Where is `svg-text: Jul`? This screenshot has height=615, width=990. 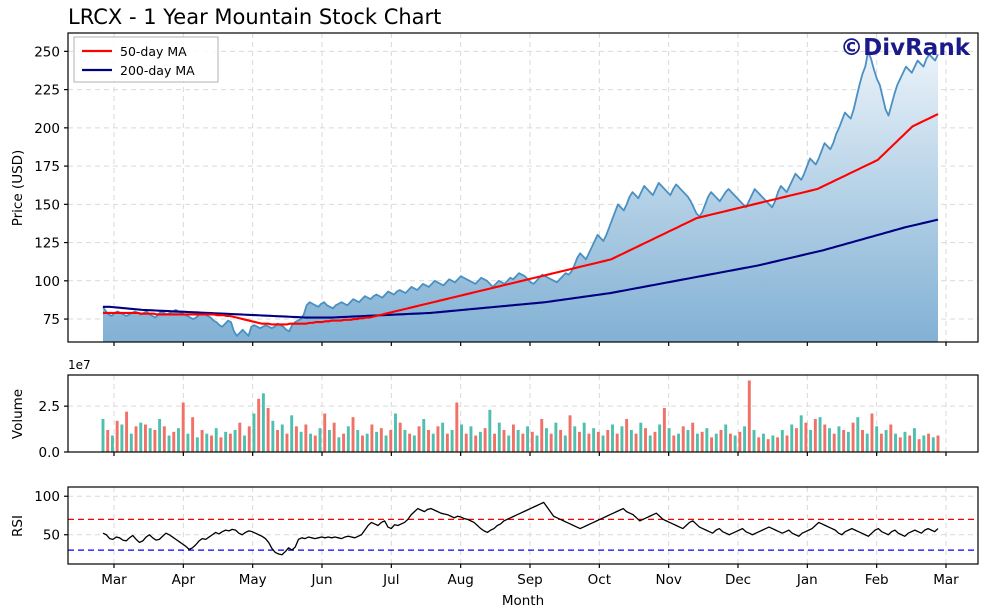
svg-text: Jul is located at coordinates (390, 580).